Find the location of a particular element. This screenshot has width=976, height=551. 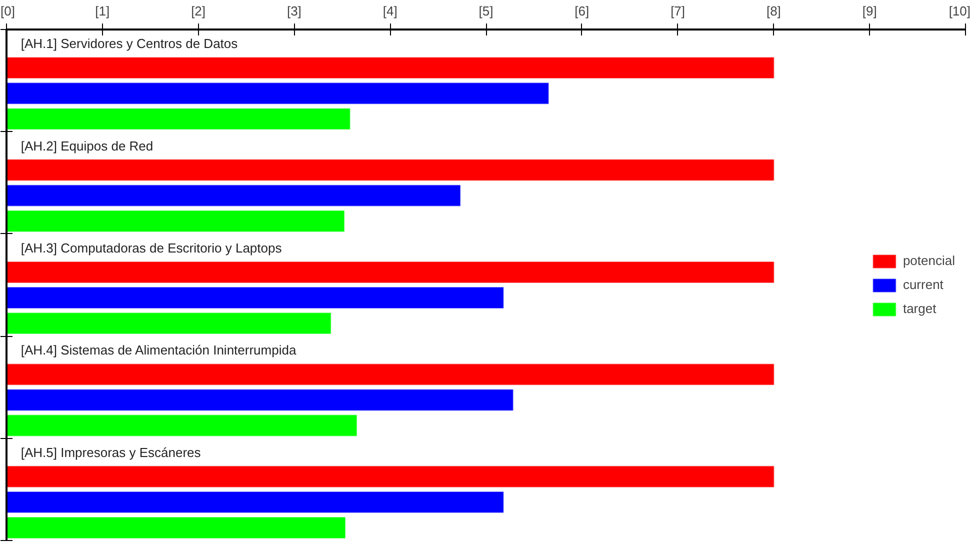

x-tick-label: [2] is located at coordinates (198, 11).